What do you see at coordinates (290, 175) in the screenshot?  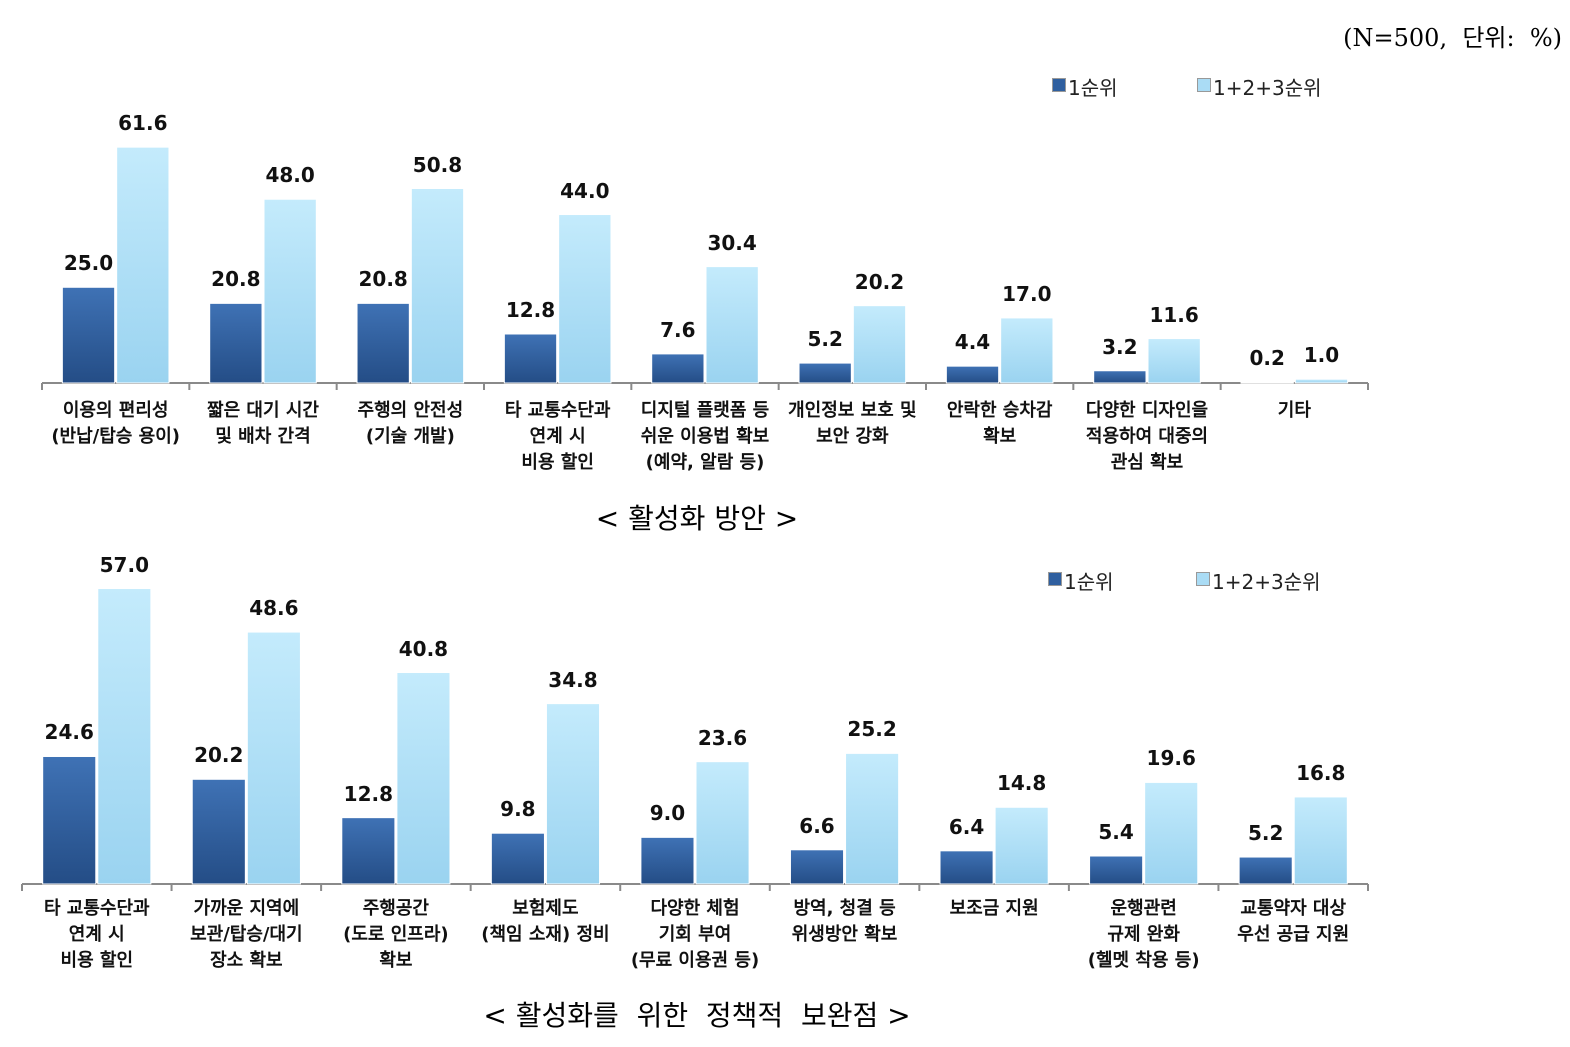 I see `value-label: 48.0` at bounding box center [290, 175].